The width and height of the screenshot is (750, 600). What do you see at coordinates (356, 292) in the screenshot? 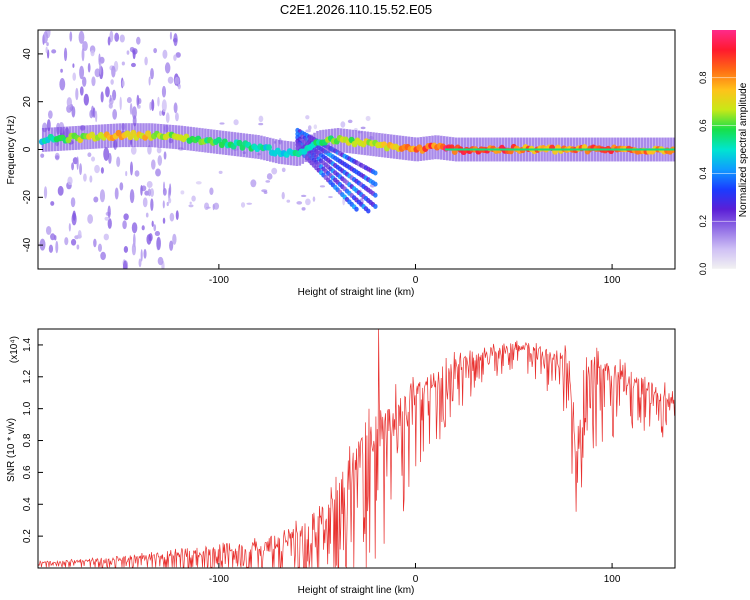
I see `spectrogram-x-label: Height of straight line (km)` at bounding box center [356, 292].